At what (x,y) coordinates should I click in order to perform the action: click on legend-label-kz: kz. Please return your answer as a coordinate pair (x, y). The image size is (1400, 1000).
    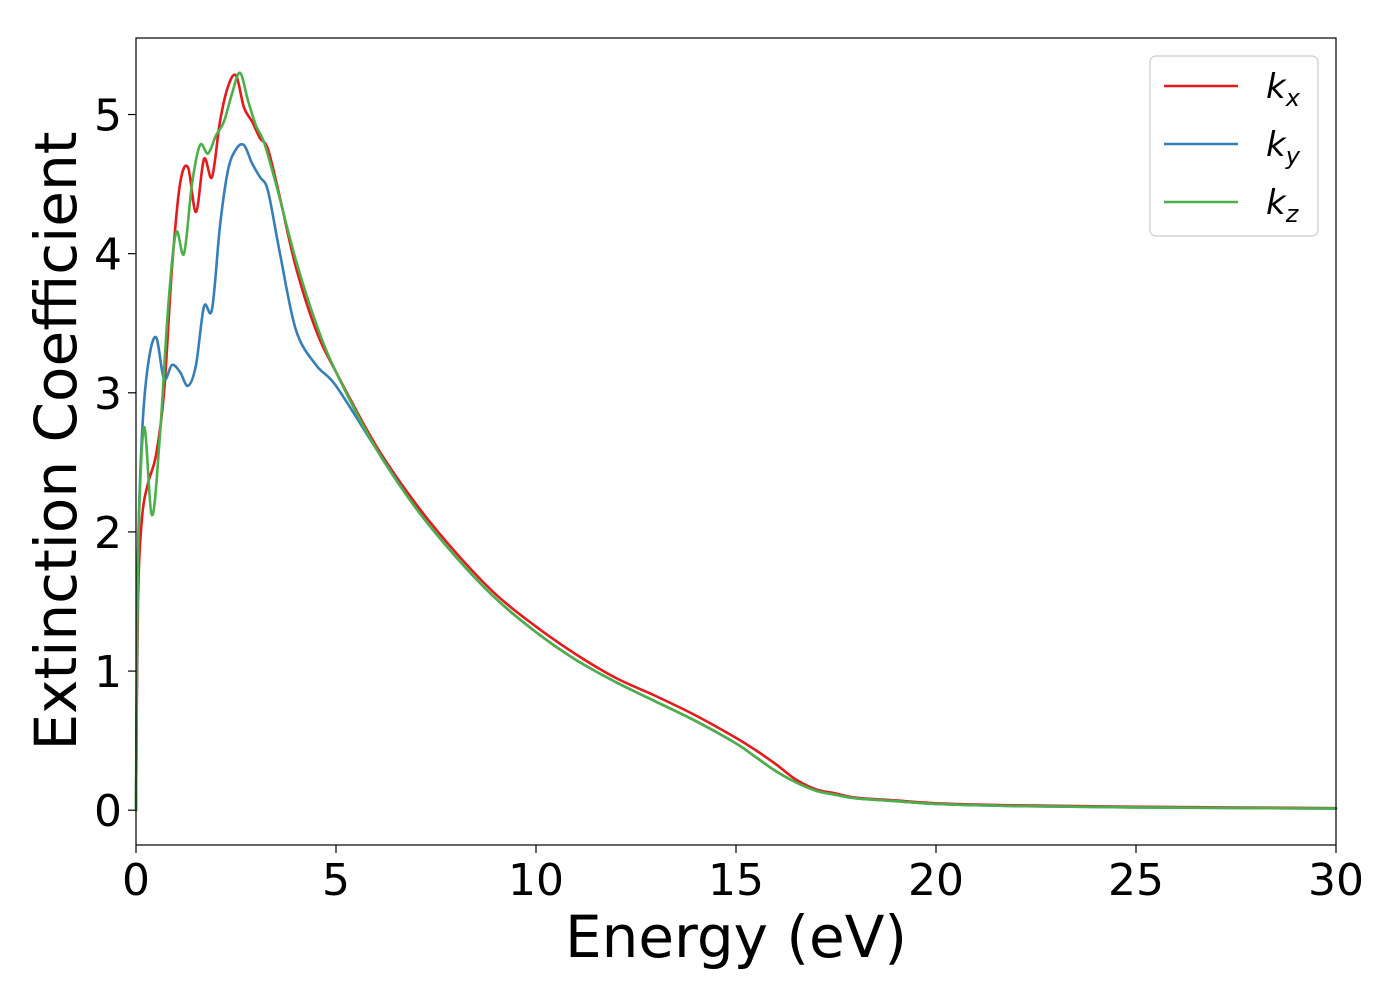
    Looking at the image, I should click on (1283, 205).